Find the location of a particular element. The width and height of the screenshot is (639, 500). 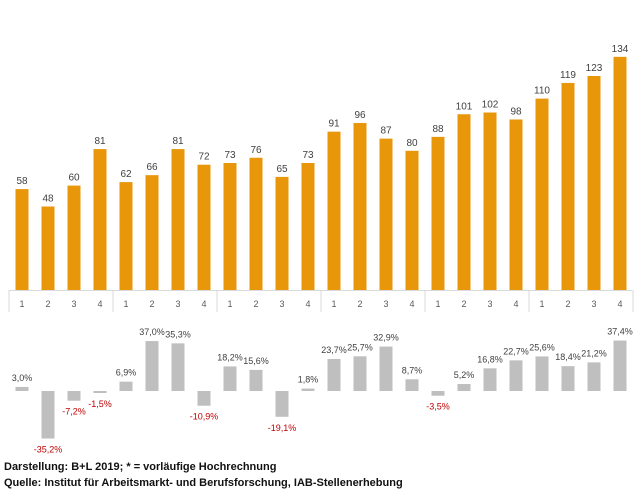

bar-value-label: 110 is located at coordinates (542, 91).